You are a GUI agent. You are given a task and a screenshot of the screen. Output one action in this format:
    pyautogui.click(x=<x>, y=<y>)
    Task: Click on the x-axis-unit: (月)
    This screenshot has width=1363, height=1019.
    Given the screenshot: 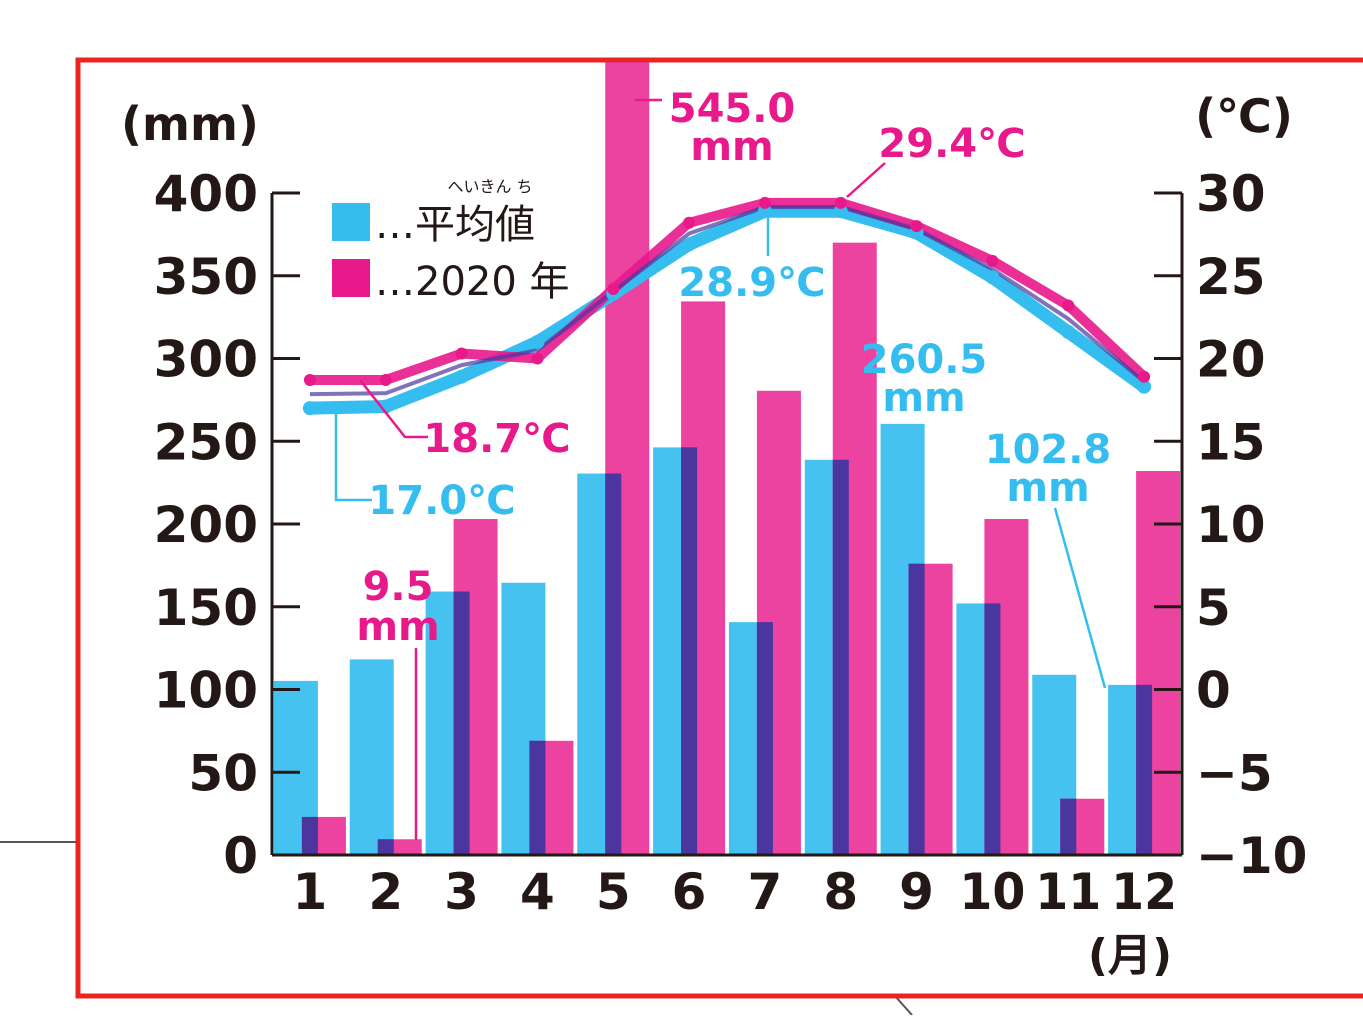 What is the action you would take?
    pyautogui.click(x=1130, y=955)
    